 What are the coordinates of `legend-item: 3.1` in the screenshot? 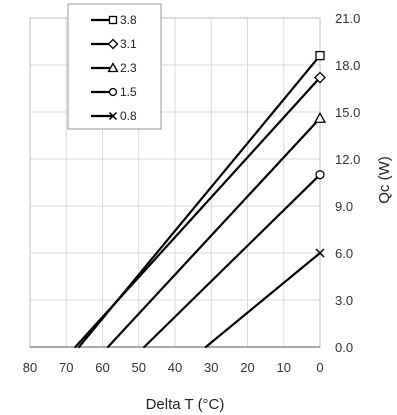 It's located at (114, 44).